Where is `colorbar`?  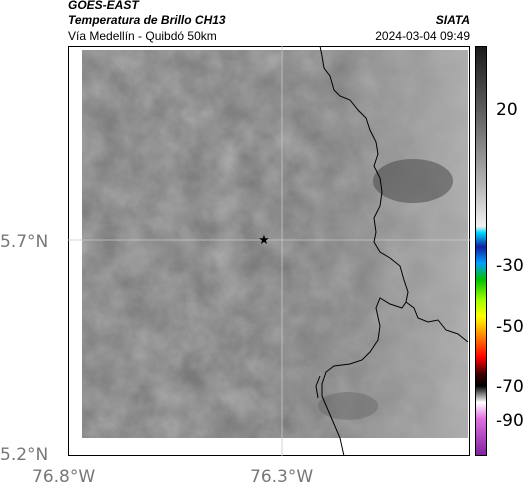
colorbar is located at coordinates (481, 251).